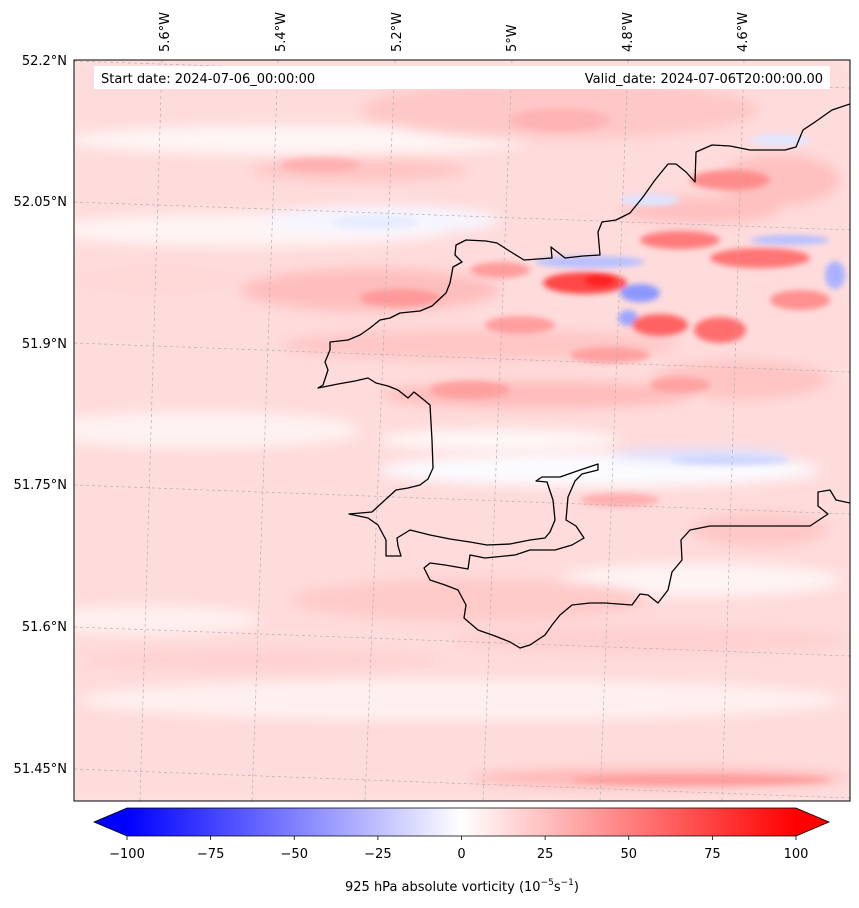  What do you see at coordinates (712, 854) in the screenshot?
I see `colorbar-tick-label: 75` at bounding box center [712, 854].